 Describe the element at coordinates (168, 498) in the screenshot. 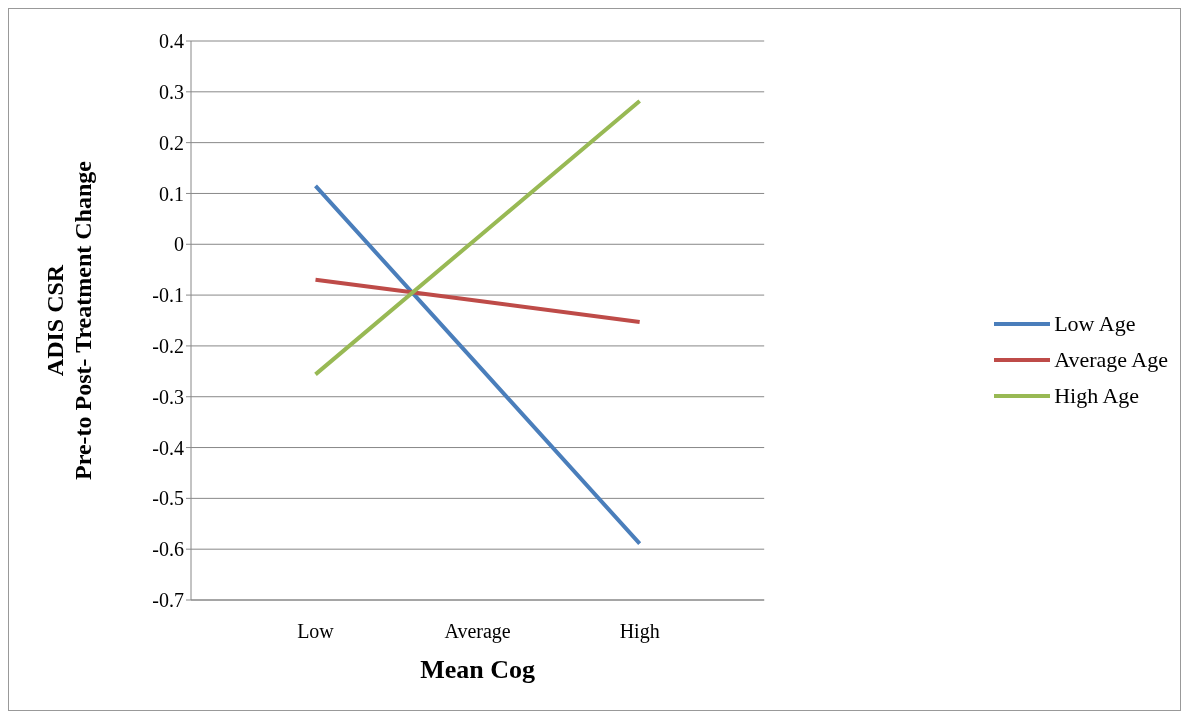

I see `y-tick-label: -0.5` at that location.